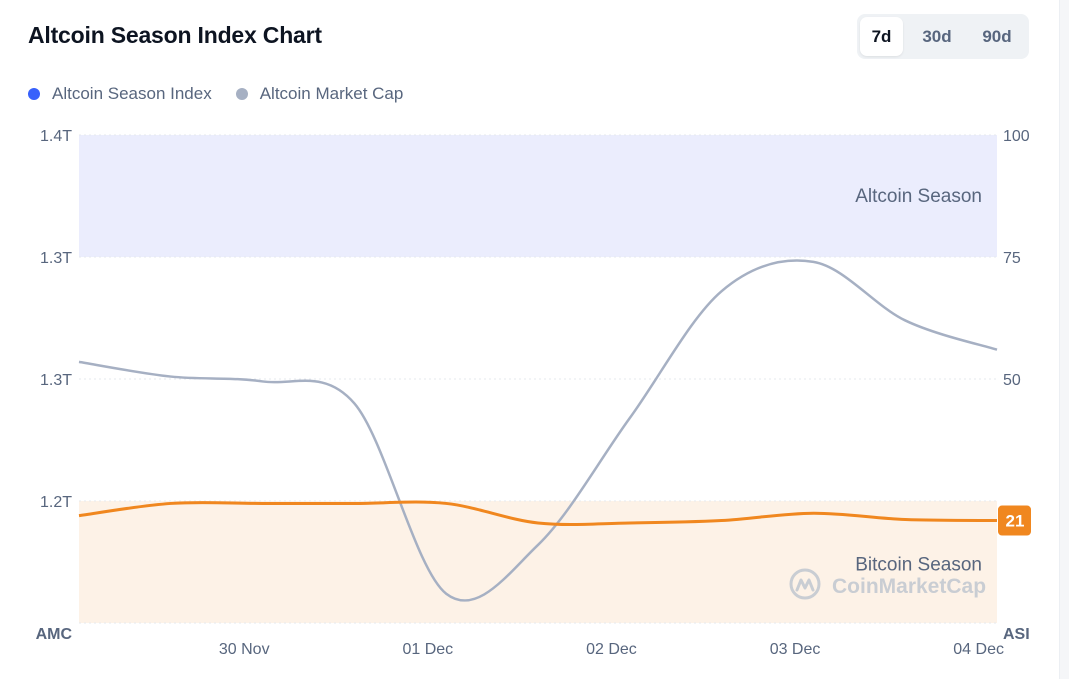 Image resolution: width=1069 pixels, height=679 pixels. Describe the element at coordinates (805, 584) in the screenshot. I see `coinmarketcap-logo-icon` at that location.